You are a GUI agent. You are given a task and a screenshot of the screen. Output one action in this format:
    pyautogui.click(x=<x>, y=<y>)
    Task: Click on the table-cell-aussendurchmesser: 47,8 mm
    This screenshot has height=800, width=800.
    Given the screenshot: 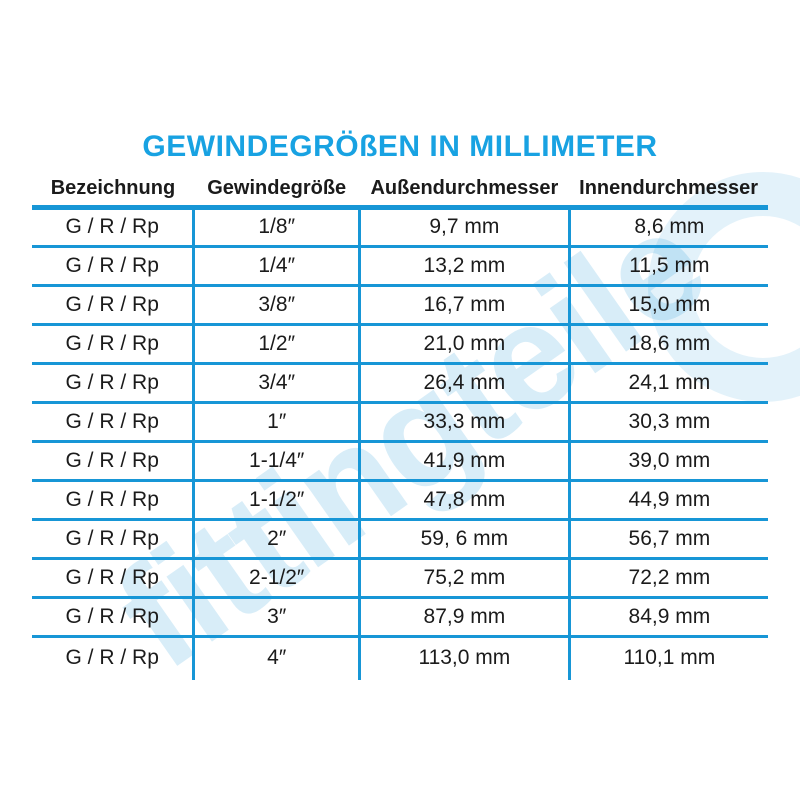 What is the action you would take?
    pyautogui.click(x=464, y=500)
    